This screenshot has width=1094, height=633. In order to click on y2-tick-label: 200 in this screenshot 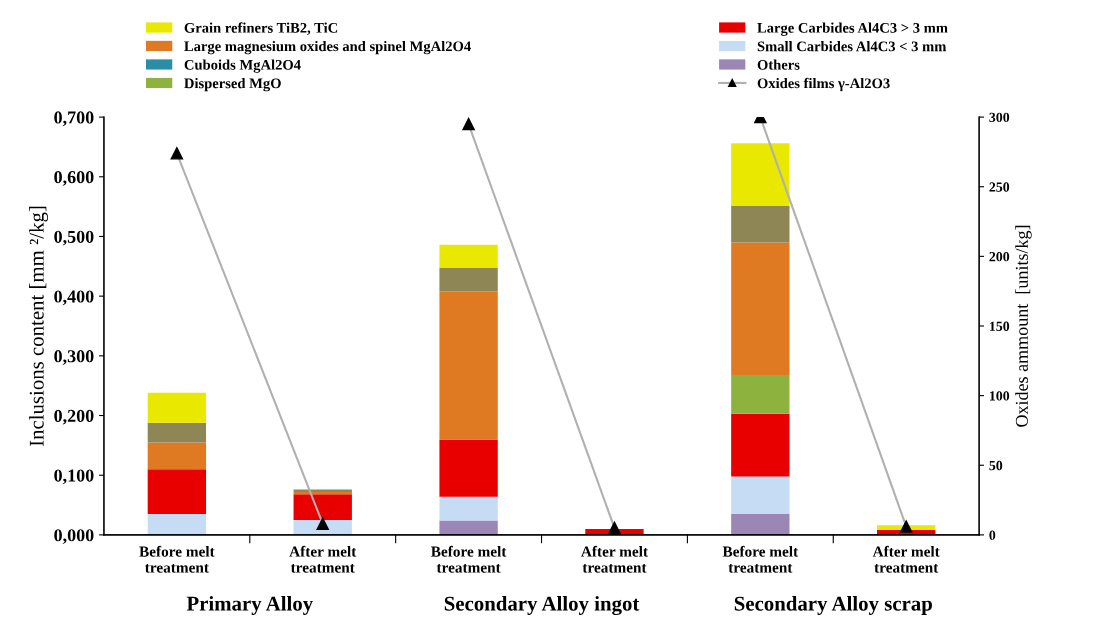, I will do `click(999, 256)`.